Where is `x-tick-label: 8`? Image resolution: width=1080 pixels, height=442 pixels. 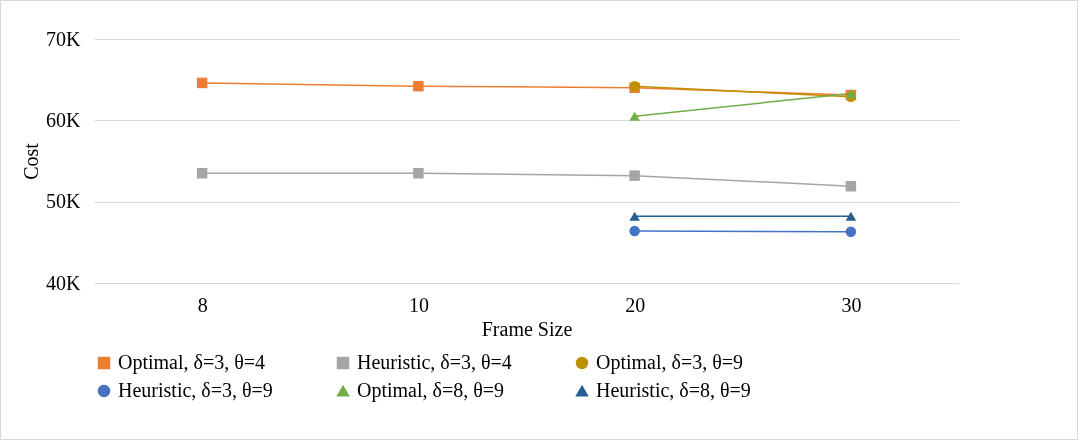 x-tick-label: 8 is located at coordinates (202, 304).